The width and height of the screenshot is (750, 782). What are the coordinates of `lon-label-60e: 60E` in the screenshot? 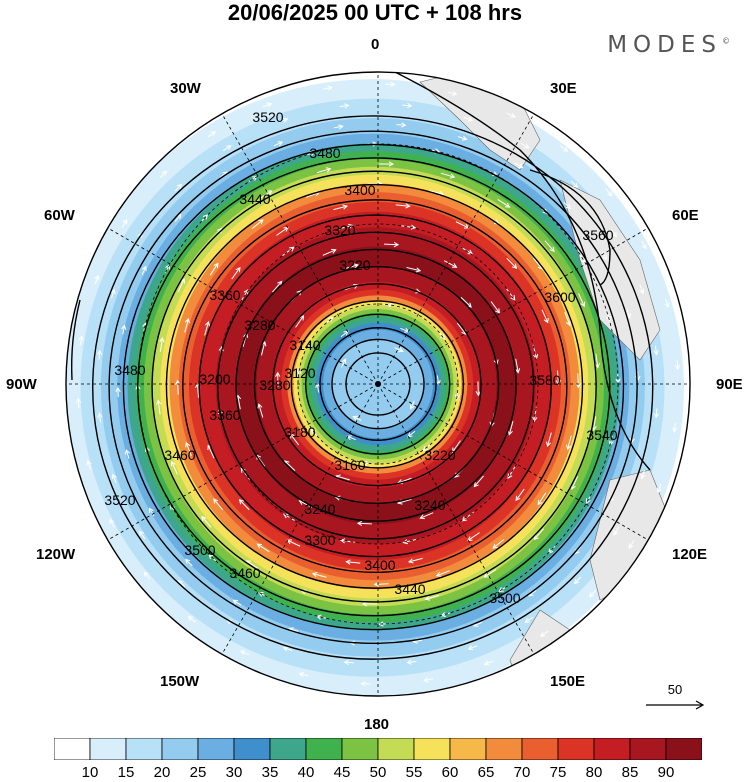 It's located at (685, 215).